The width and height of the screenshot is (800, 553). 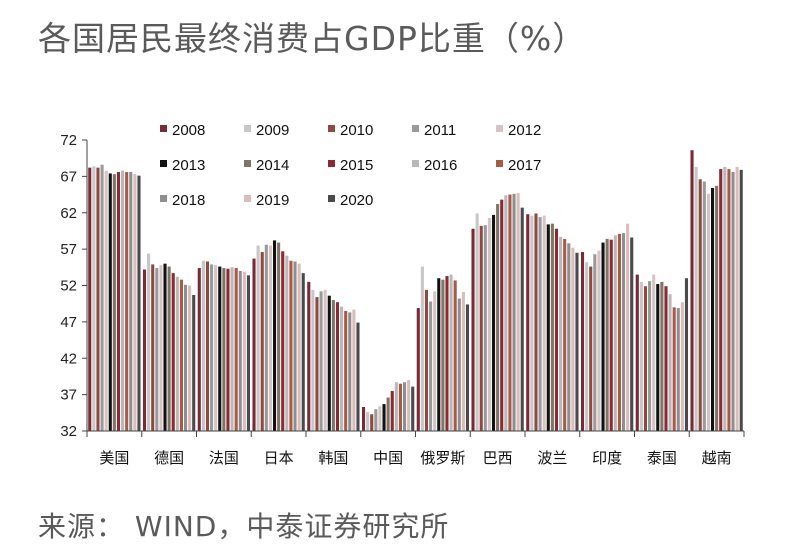 I want to click on category-label: 韩国, so click(x=333, y=458).